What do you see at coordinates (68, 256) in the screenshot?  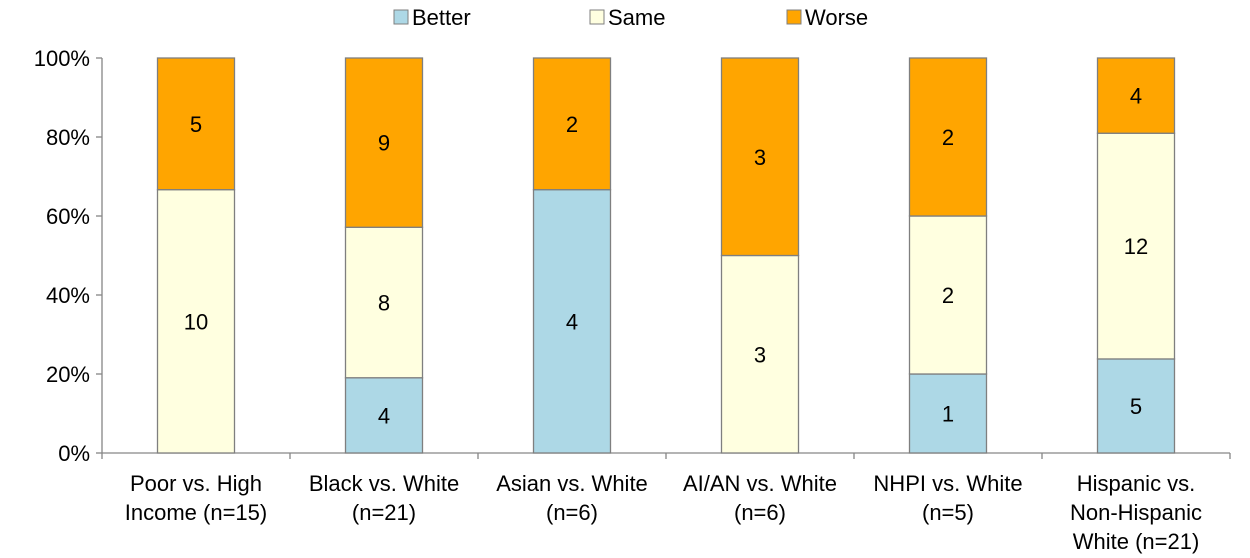 I see `y-axis: 0% 20% 40% 60% 80% 100%` at bounding box center [68, 256].